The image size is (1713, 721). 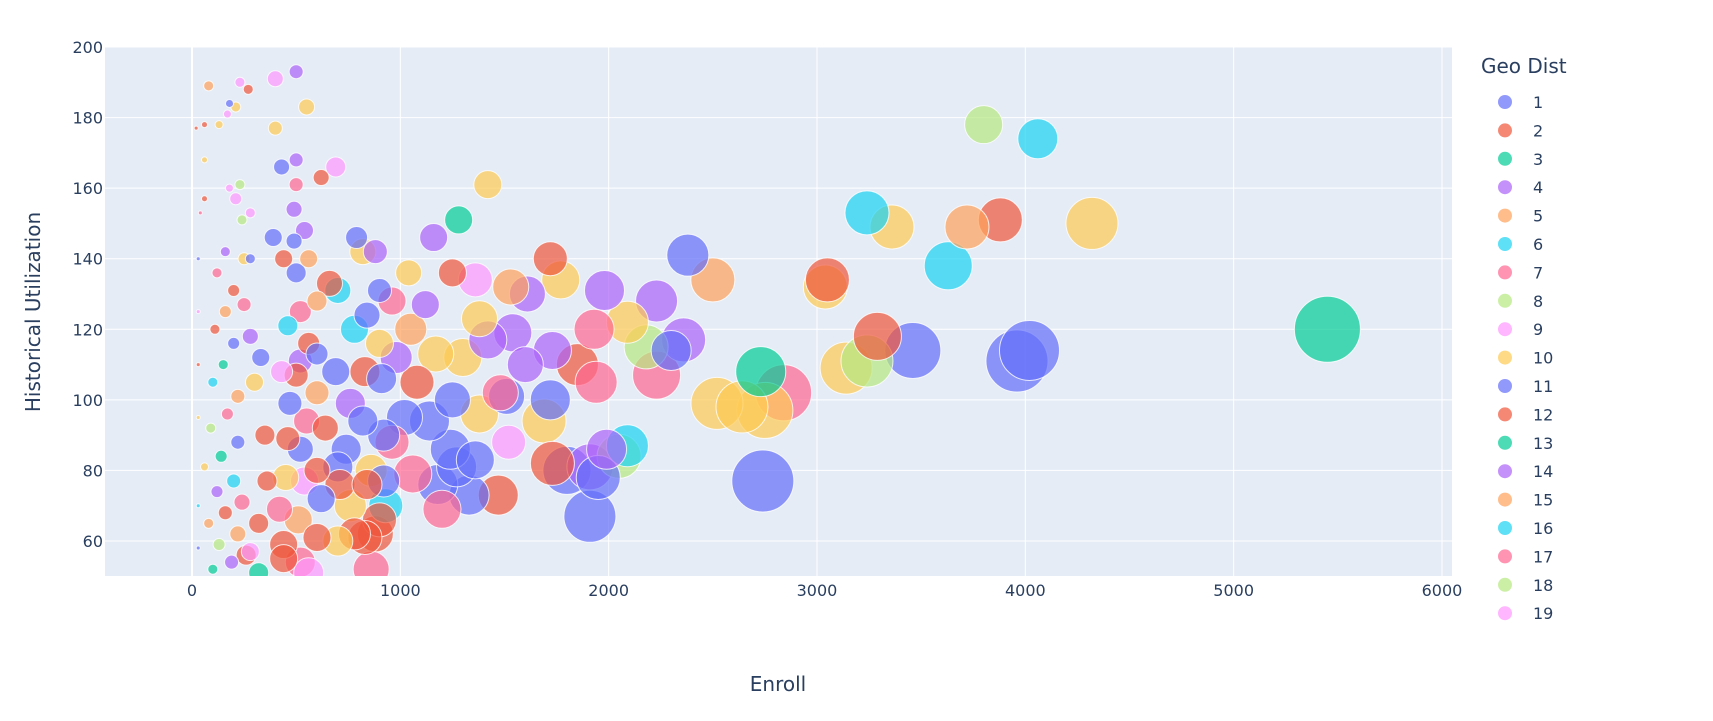 I want to click on legend-item-17: 17, so click(x=1525, y=556).